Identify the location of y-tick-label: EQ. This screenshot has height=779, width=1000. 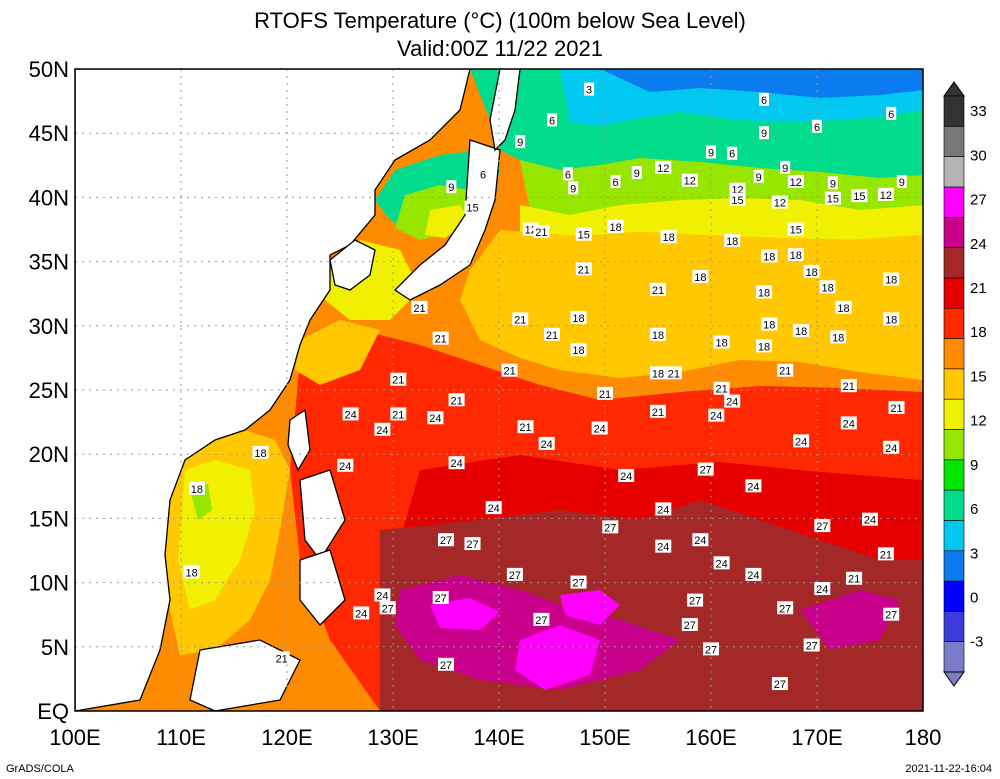
(53, 711).